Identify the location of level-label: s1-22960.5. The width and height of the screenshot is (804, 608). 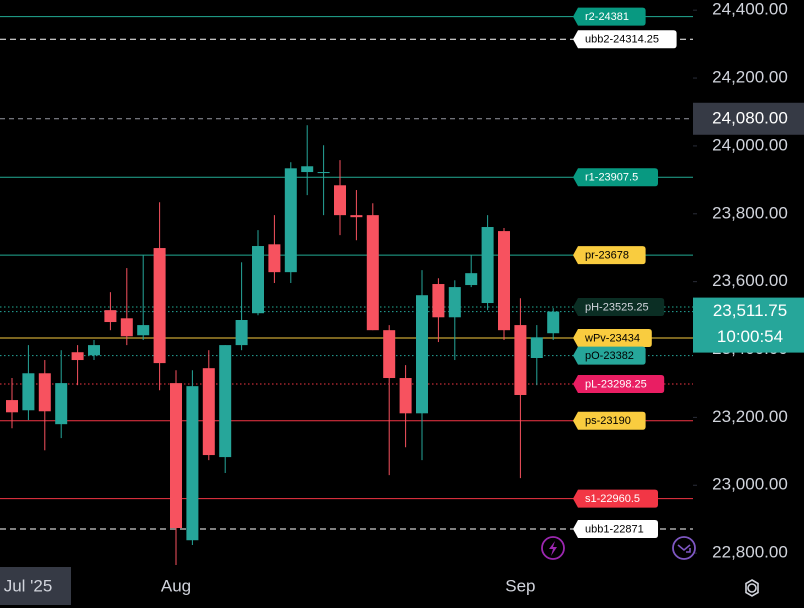
(612, 499).